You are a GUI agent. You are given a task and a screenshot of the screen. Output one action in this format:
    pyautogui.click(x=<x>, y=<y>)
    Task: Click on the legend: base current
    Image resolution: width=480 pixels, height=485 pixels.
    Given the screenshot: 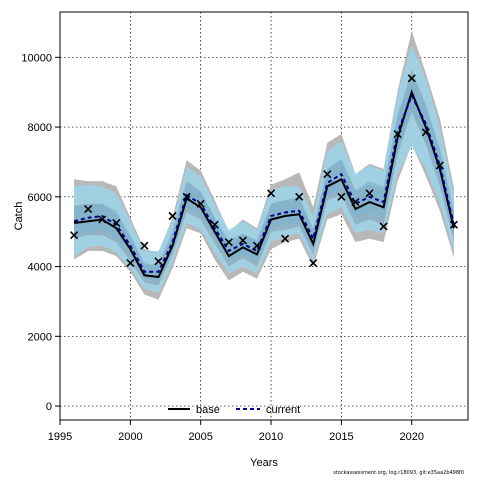 What is the action you would take?
    pyautogui.click(x=234, y=410)
    